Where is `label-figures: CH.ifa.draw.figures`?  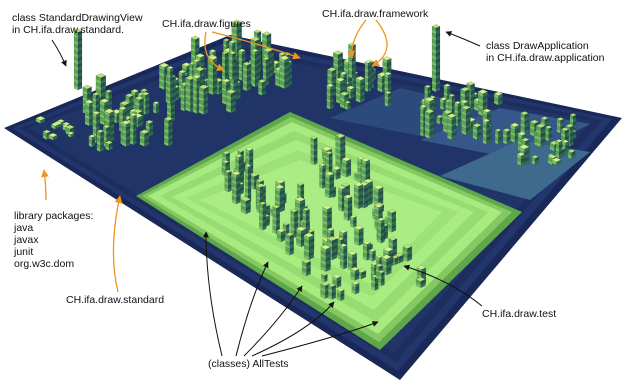
label-figures: CH.ifa.draw.figures is located at coordinates (206, 24).